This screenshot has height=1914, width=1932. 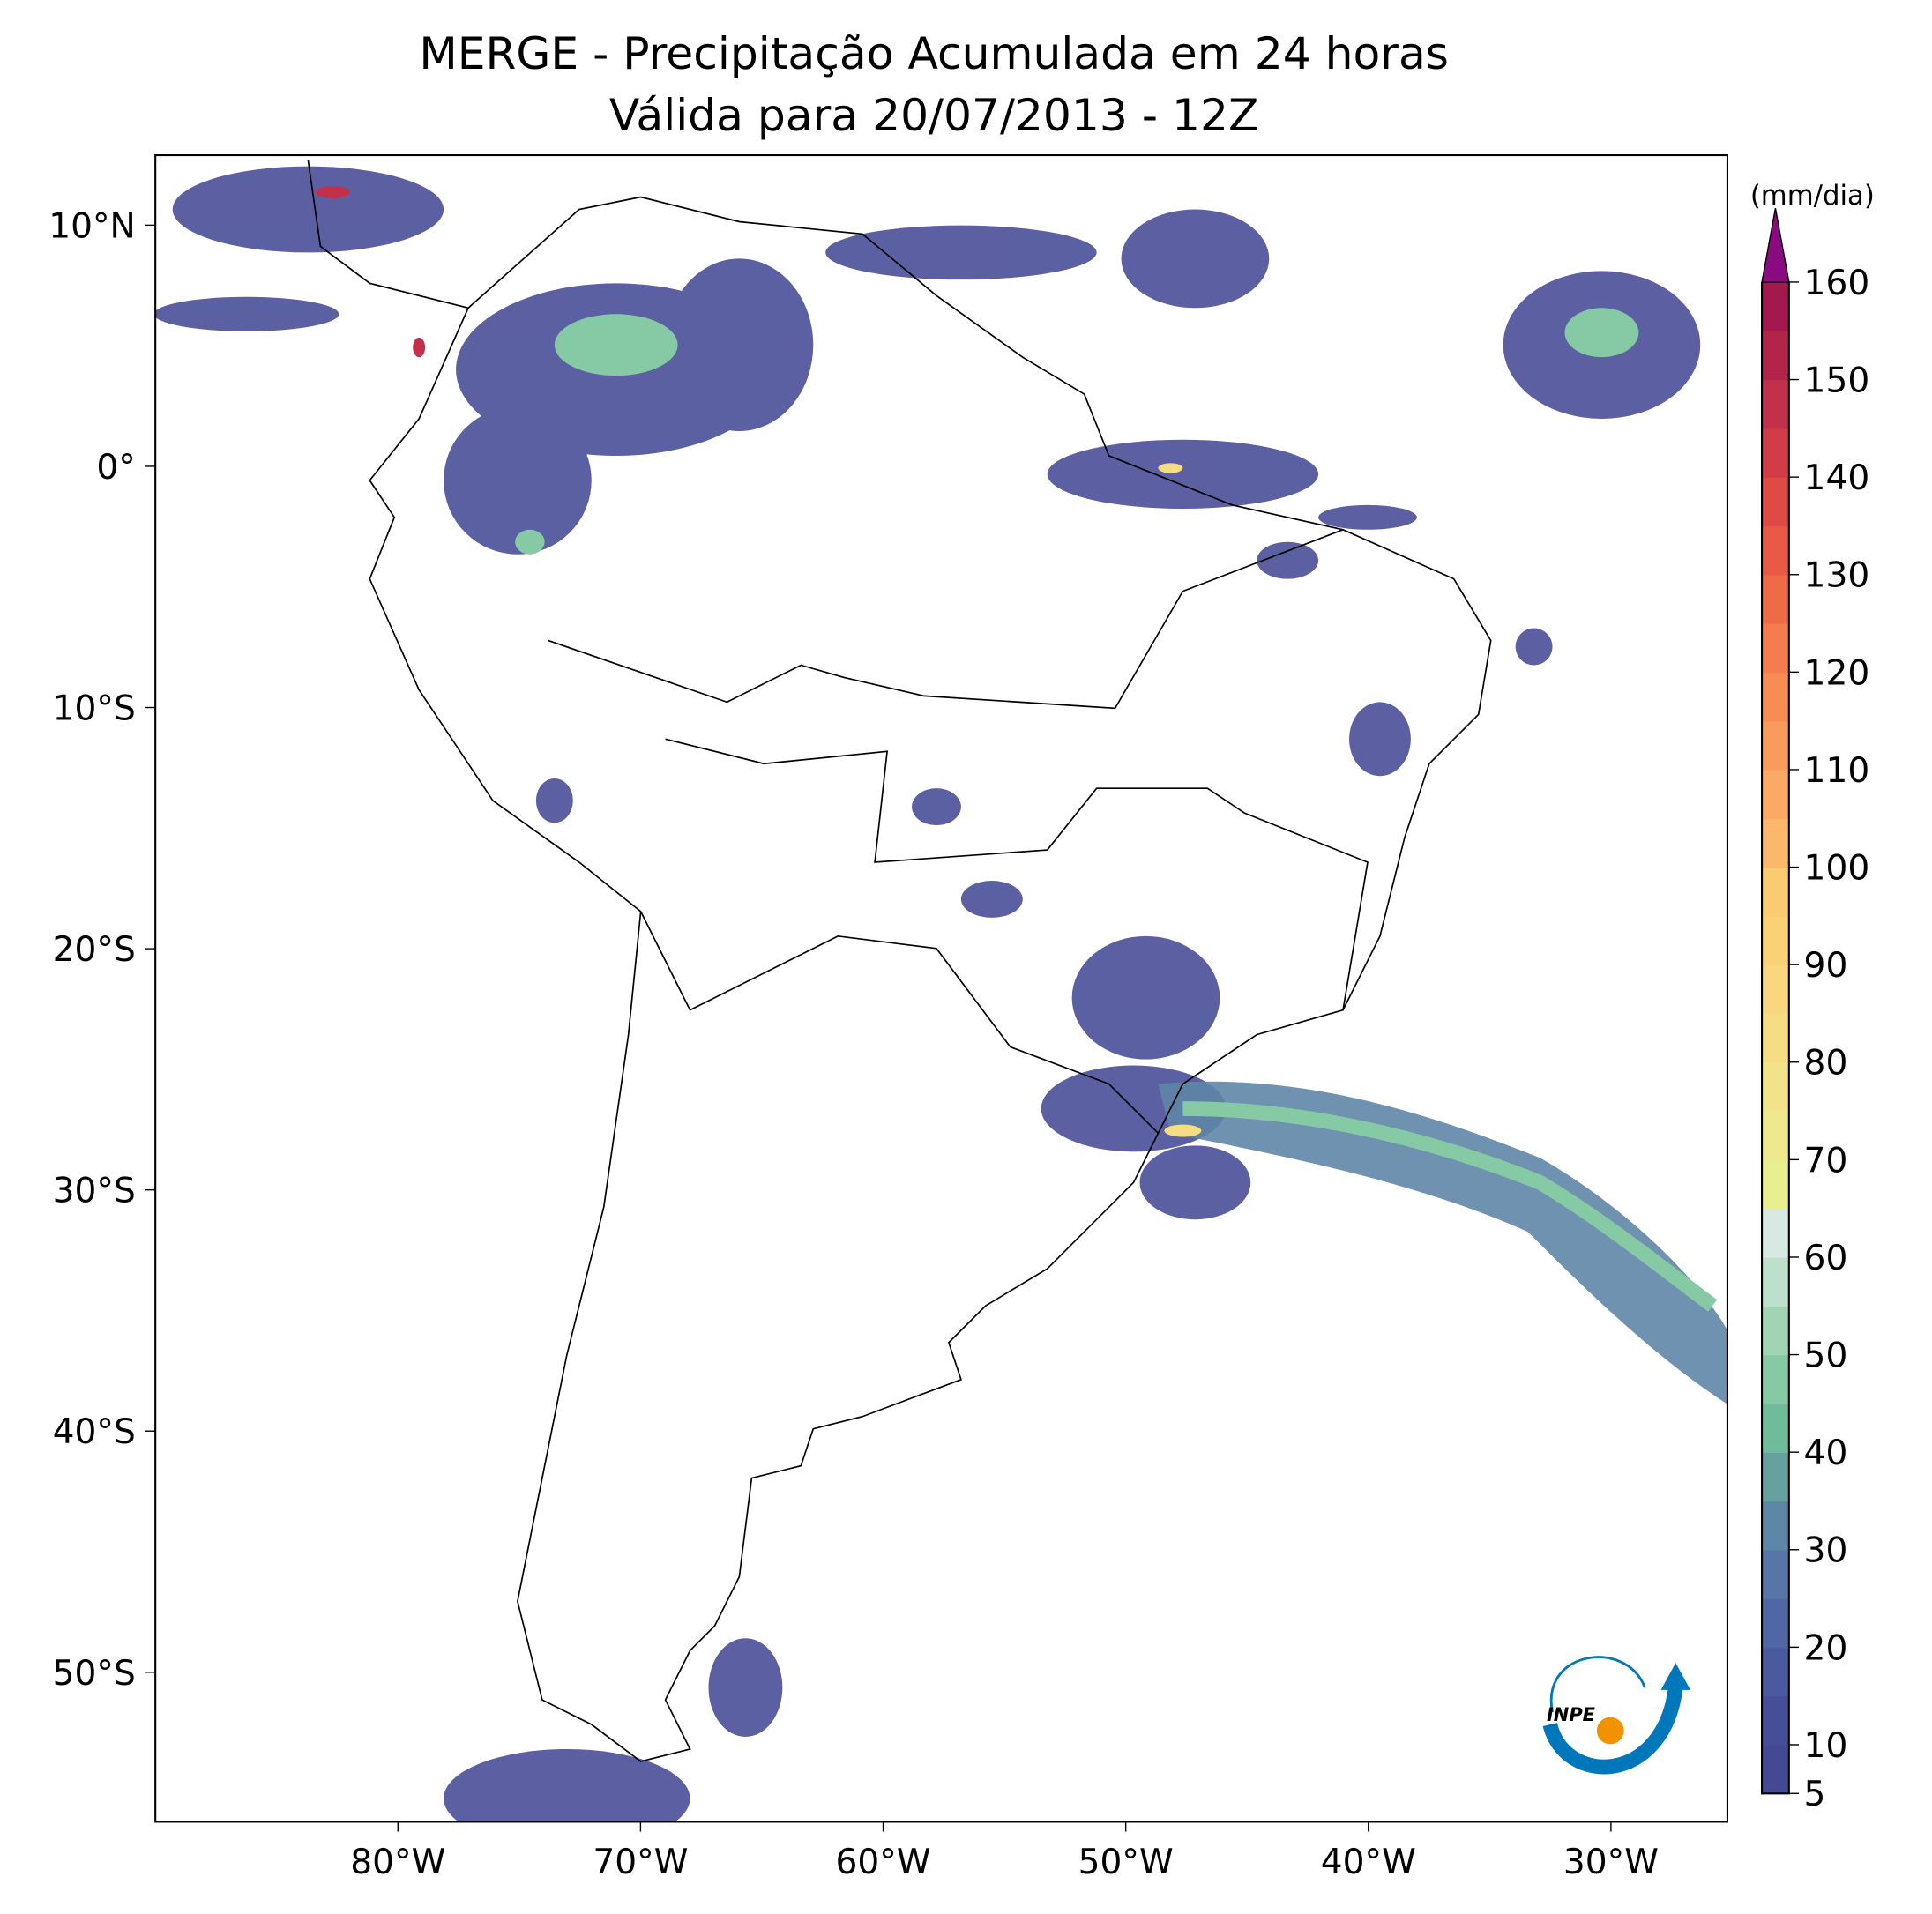 What do you see at coordinates (94, 950) in the screenshot?
I see `y-tick-label: 20°S` at bounding box center [94, 950].